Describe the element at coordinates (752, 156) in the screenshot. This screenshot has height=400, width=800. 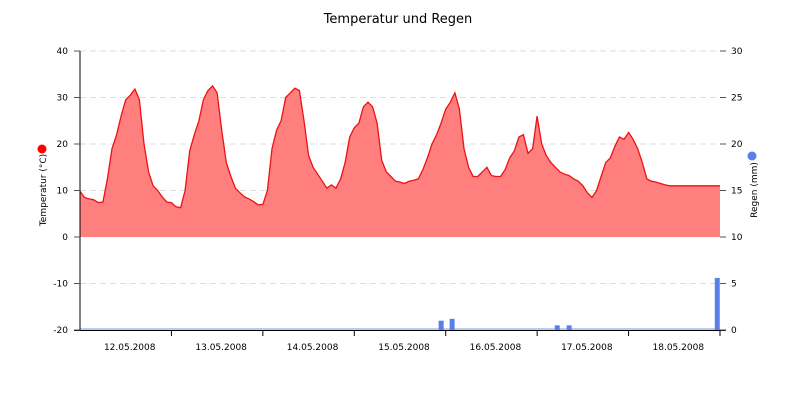
I see `rain-legend-dot-icon` at that location.